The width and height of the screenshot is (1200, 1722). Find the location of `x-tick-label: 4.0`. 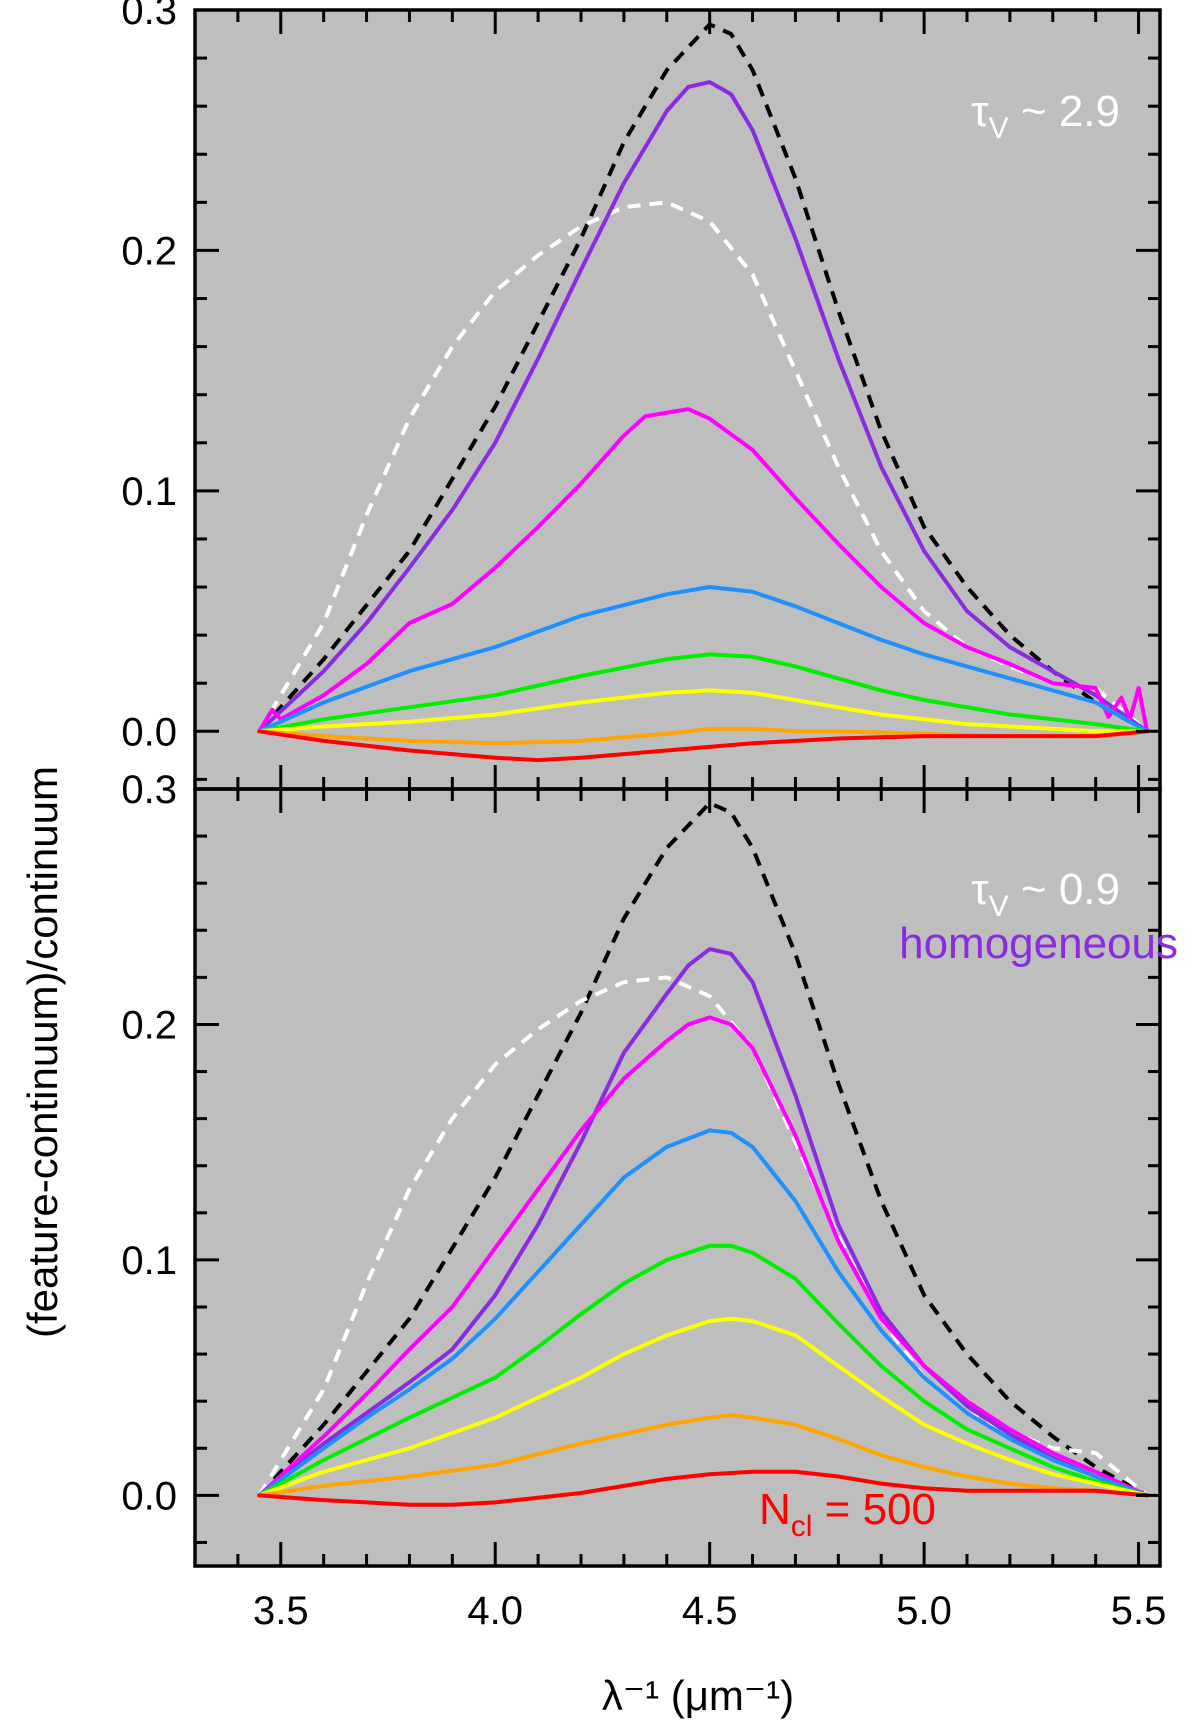

x-tick-label: 4.0 is located at coordinates (495, 1611).